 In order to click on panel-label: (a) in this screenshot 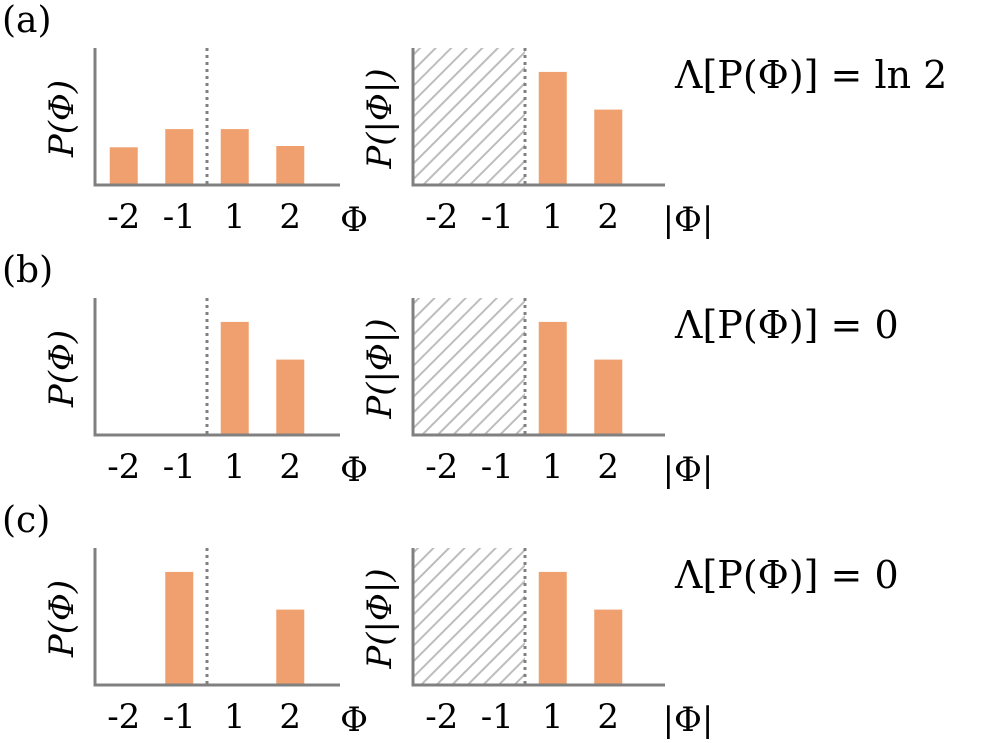, I will do `click(27, 20)`.